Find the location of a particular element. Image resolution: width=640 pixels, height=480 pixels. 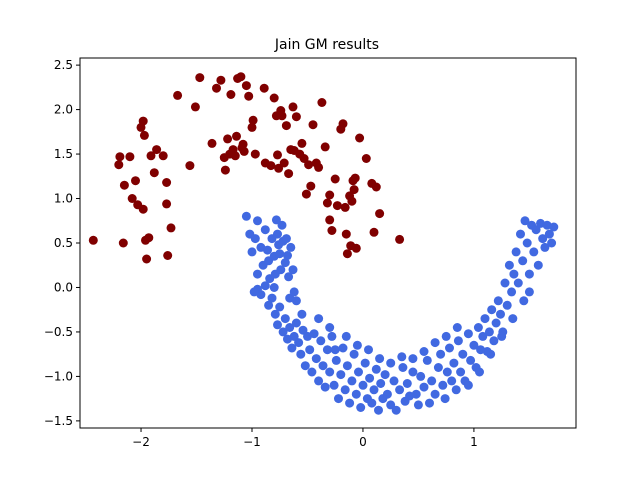

y-axis: −1.5 −1.0 −0.5 0.0 0.5 1.0 1.5 2.0 2.5 is located at coordinates (62, 243).